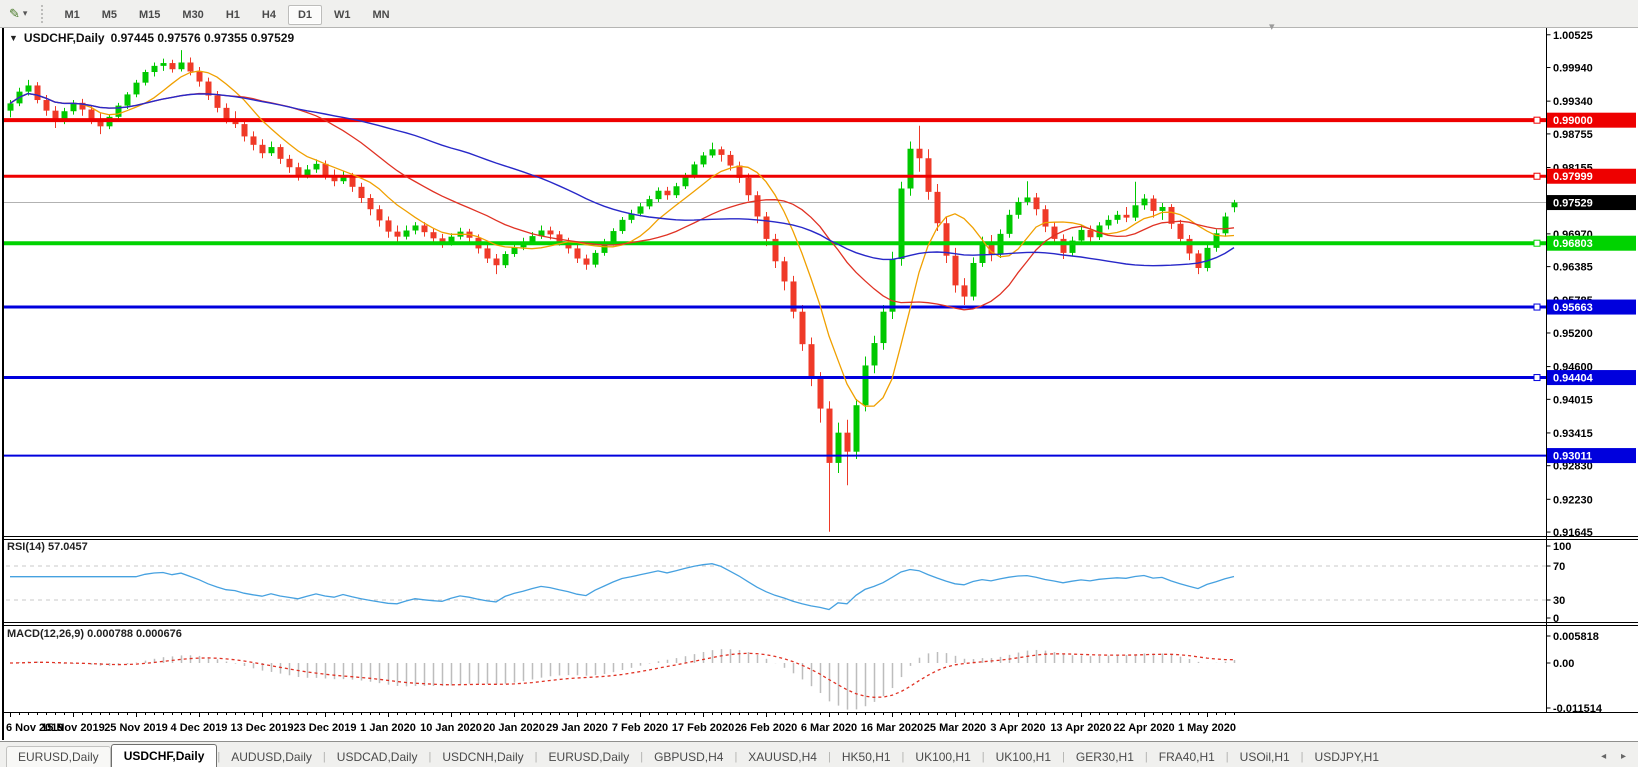 This screenshot has width=1638, height=767. What do you see at coordinates (766, 728) in the screenshot?
I see `date-label: 26 Feb 2020` at bounding box center [766, 728].